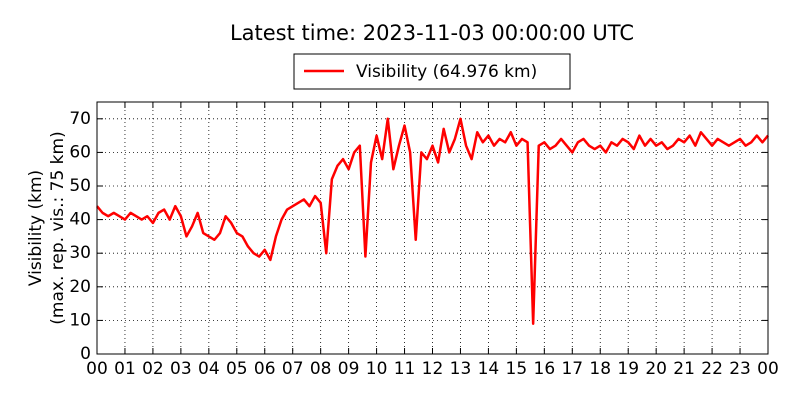  I want to click on x-tick-label: 15, so click(517, 369).